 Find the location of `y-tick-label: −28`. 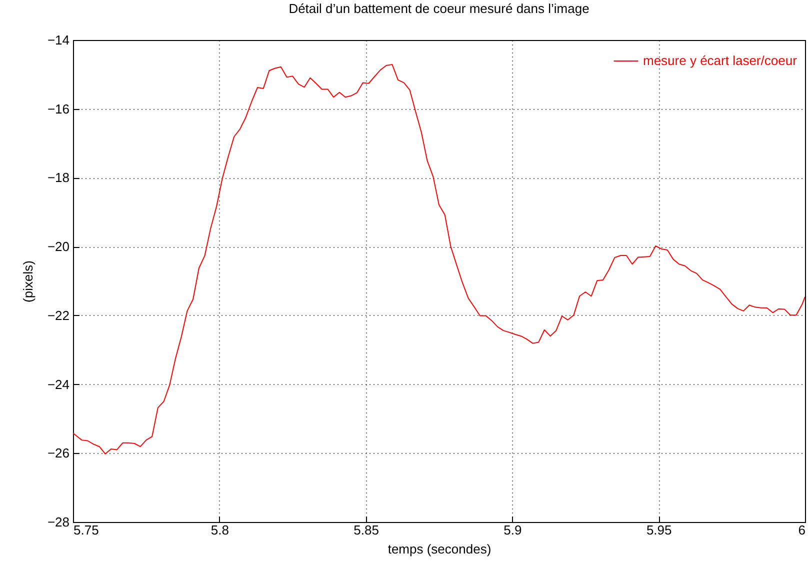

y-tick-label: −28 is located at coordinates (58, 522).